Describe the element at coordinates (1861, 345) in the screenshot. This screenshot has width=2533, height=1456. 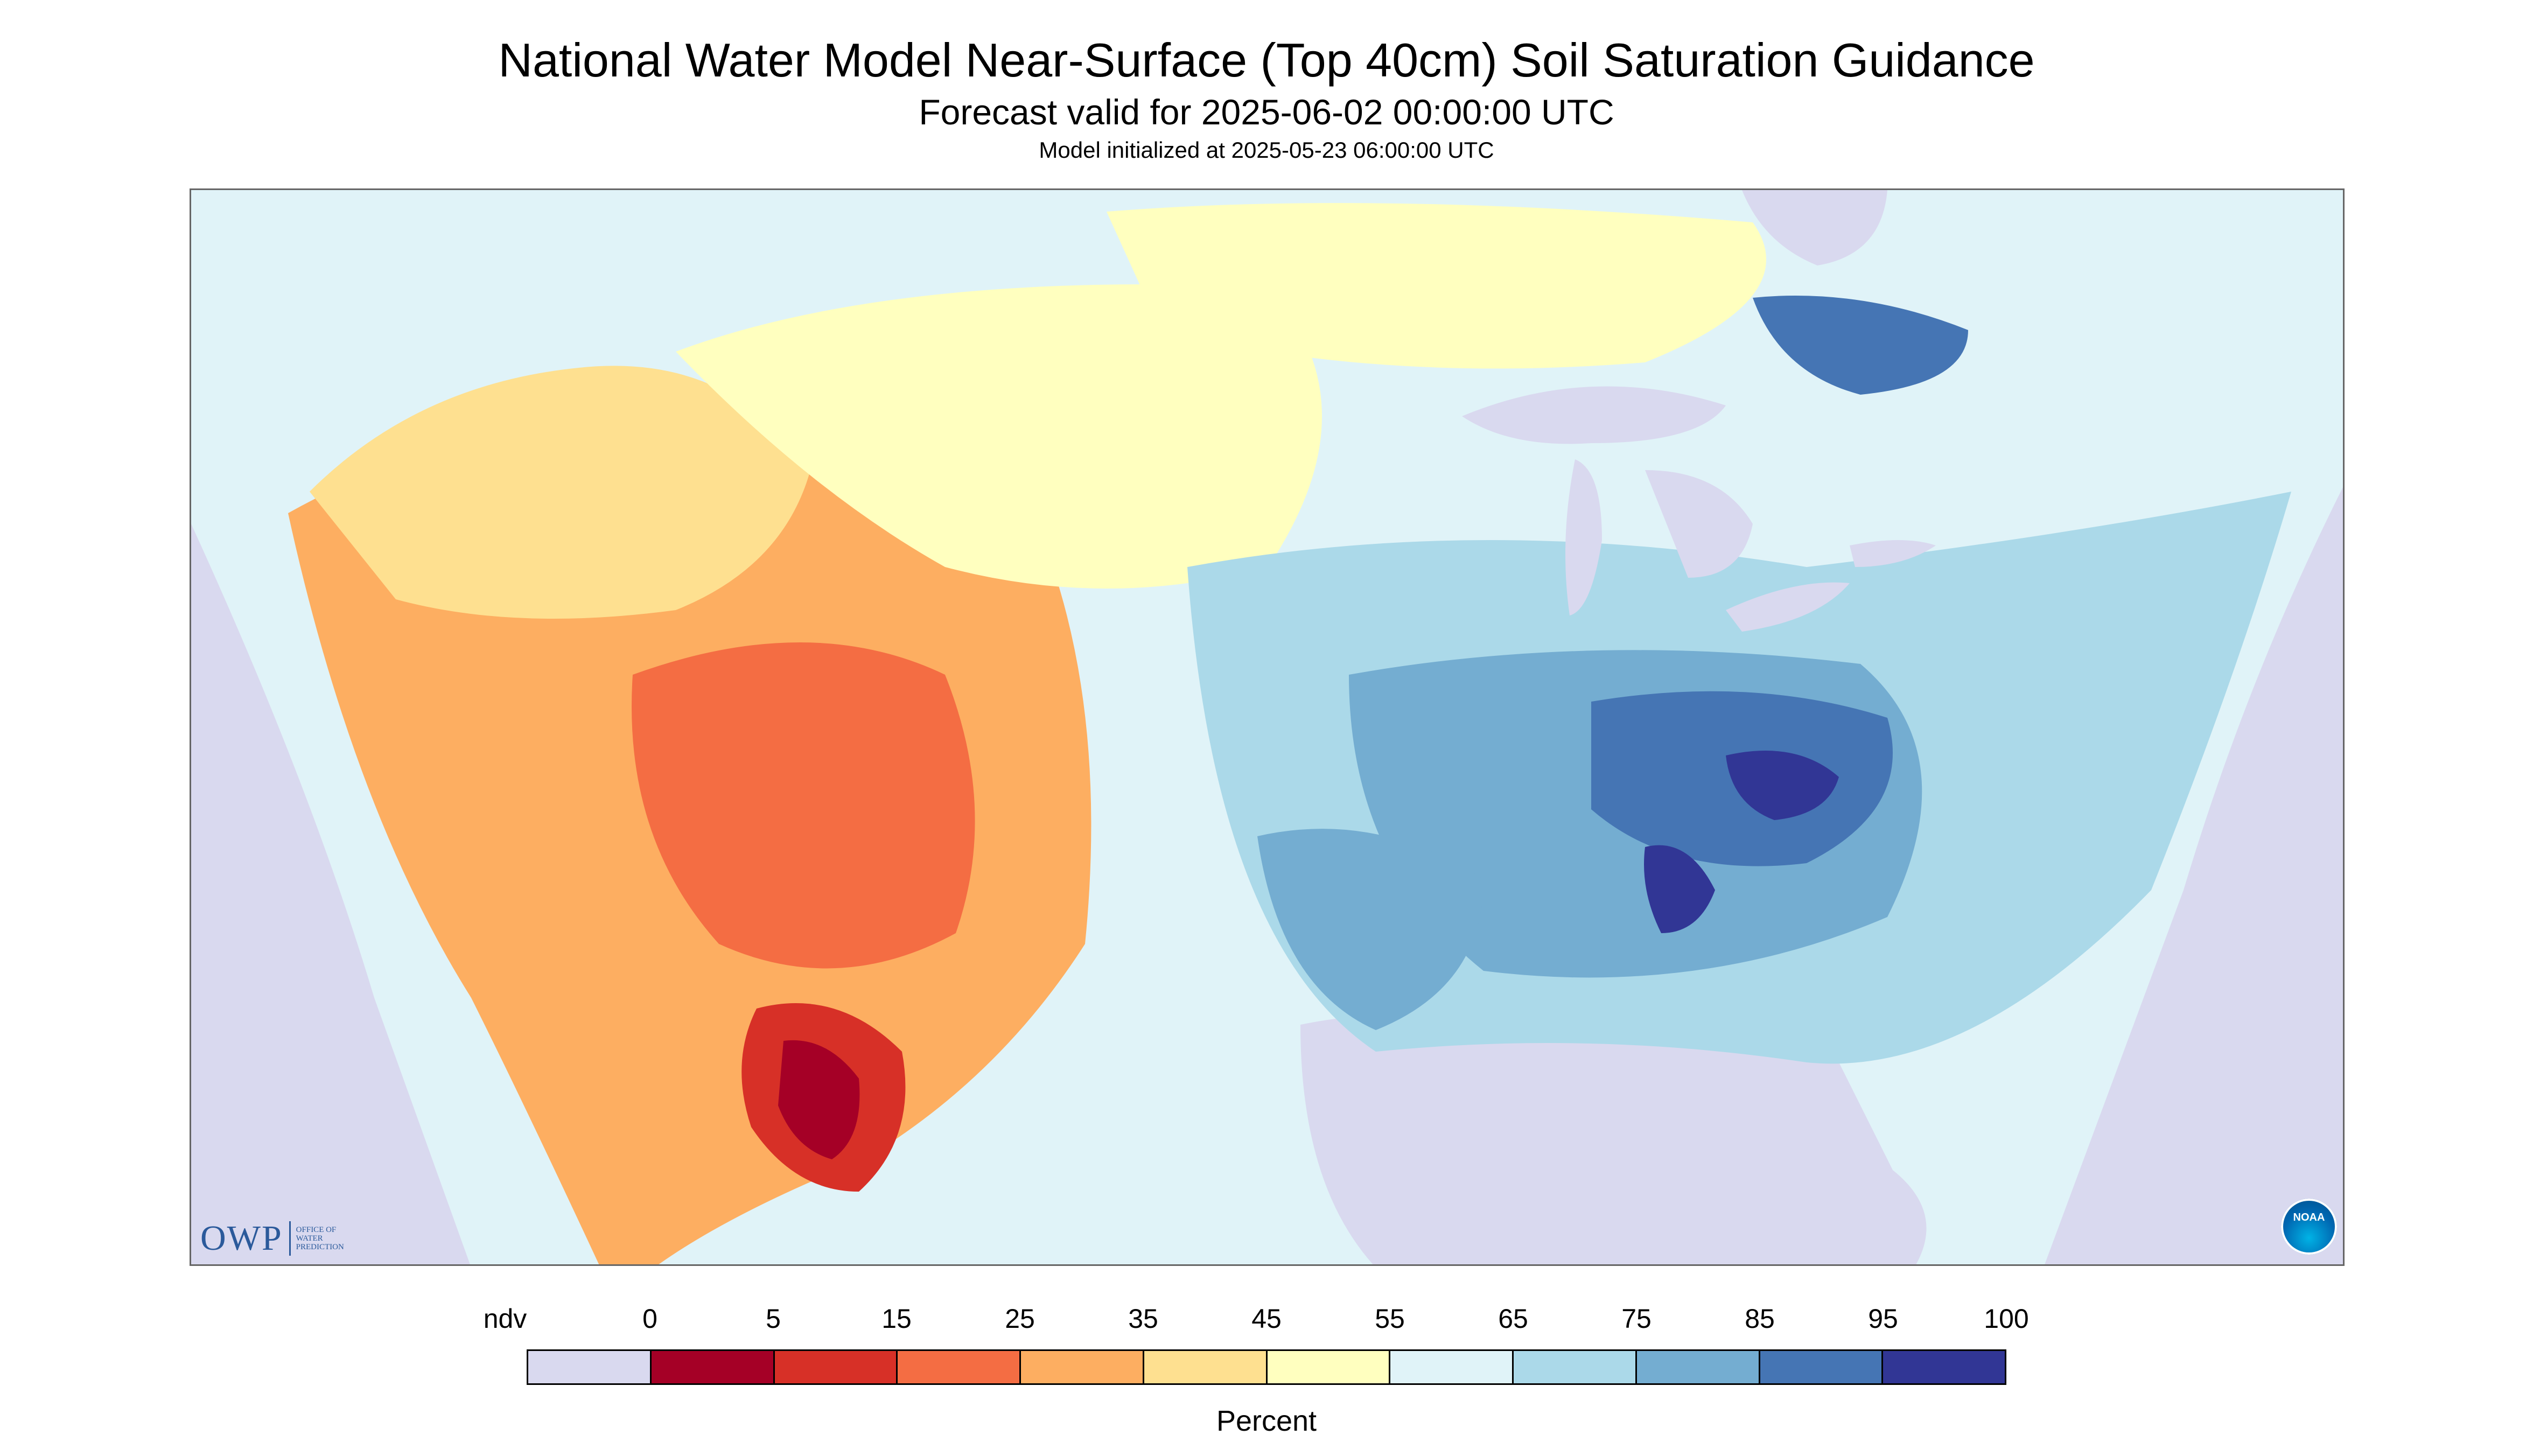
I see `quebec-wet` at that location.